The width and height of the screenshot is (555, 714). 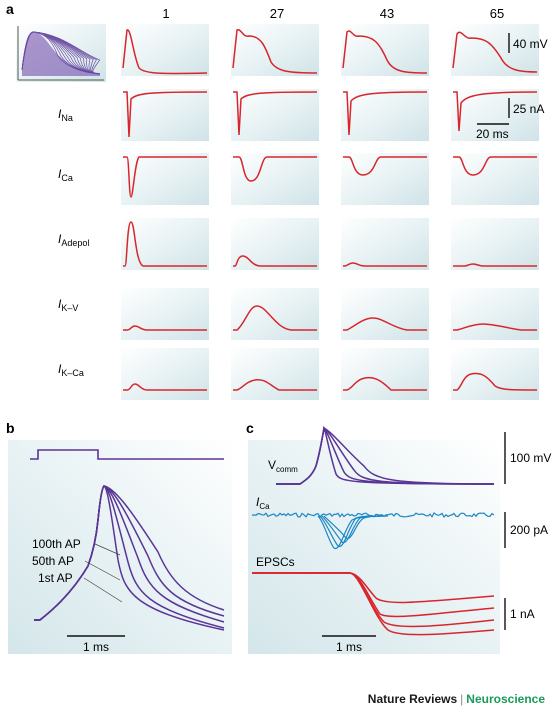 I want to click on ap-pointer-1st, so click(x=103, y=590).